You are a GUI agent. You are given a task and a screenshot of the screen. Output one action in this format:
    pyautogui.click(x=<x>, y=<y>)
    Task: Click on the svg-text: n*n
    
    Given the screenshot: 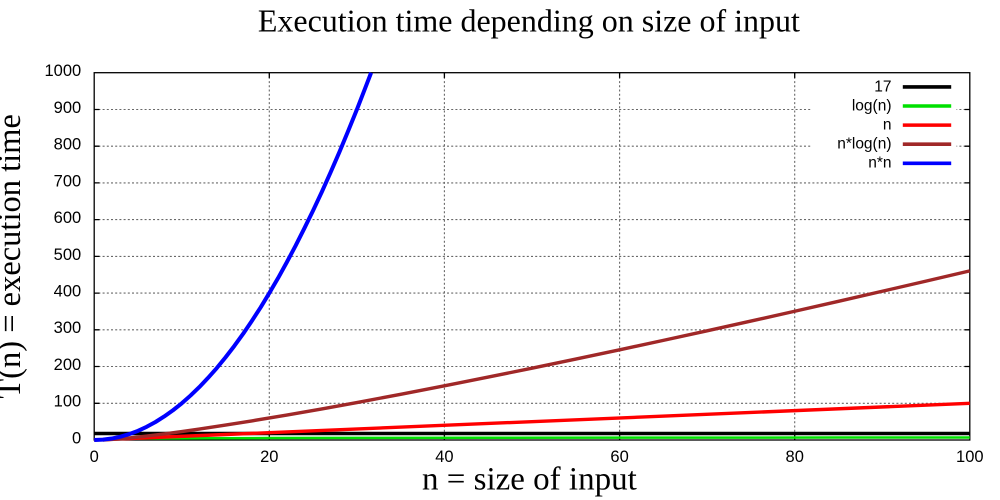 What is the action you would take?
    pyautogui.click(x=879, y=163)
    